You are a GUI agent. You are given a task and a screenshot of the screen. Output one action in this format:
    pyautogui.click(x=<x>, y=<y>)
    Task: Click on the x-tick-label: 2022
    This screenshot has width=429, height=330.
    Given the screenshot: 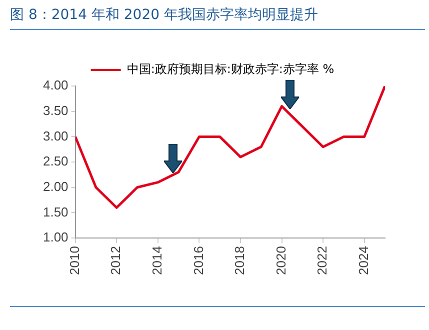 What is the action you would take?
    pyautogui.click(x=322, y=260)
    